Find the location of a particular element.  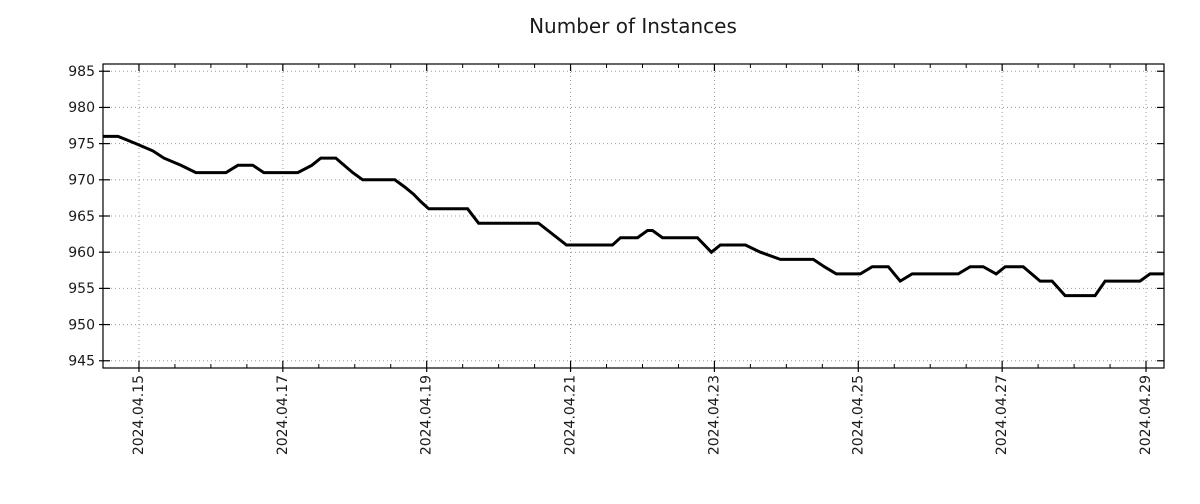

chart-title: Number of Instances is located at coordinates (633, 26).